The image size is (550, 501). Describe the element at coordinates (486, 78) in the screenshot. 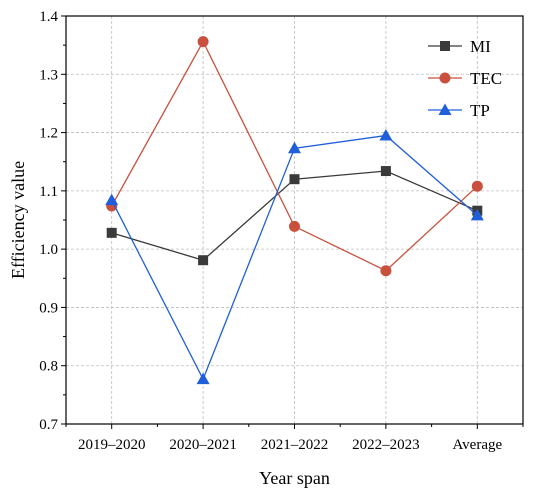

I see `legend-label: TEC` at that location.